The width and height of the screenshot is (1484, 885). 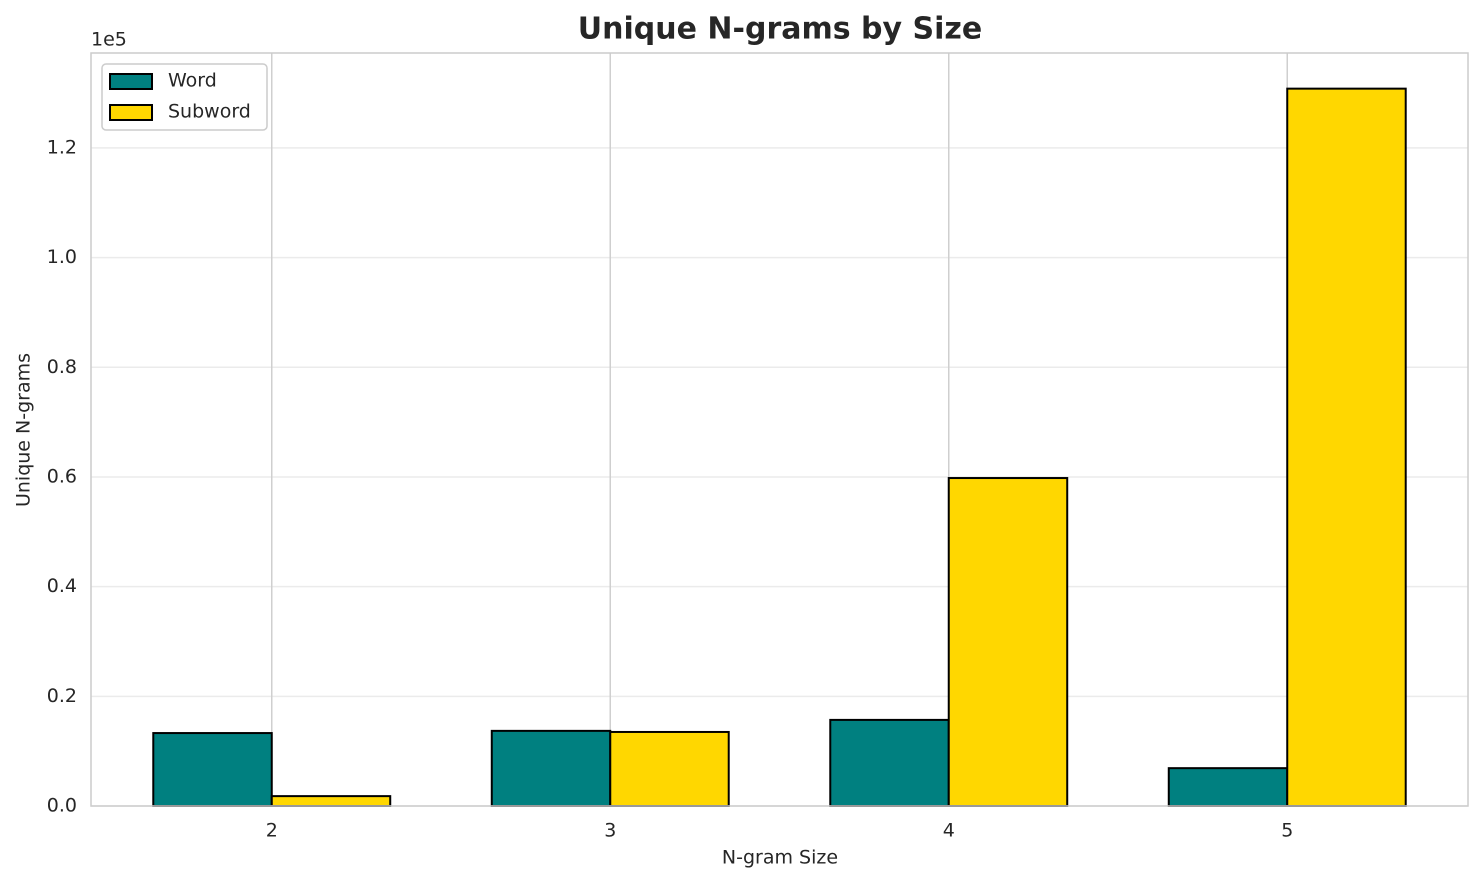 I want to click on x-axis-label: N-gram Size, so click(x=780, y=858).